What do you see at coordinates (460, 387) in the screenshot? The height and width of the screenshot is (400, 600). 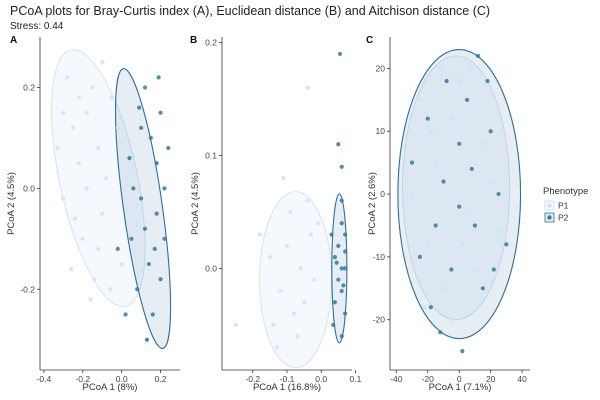 I see `x-axis-label: PCoA 1 (7.1%)` at bounding box center [460, 387].